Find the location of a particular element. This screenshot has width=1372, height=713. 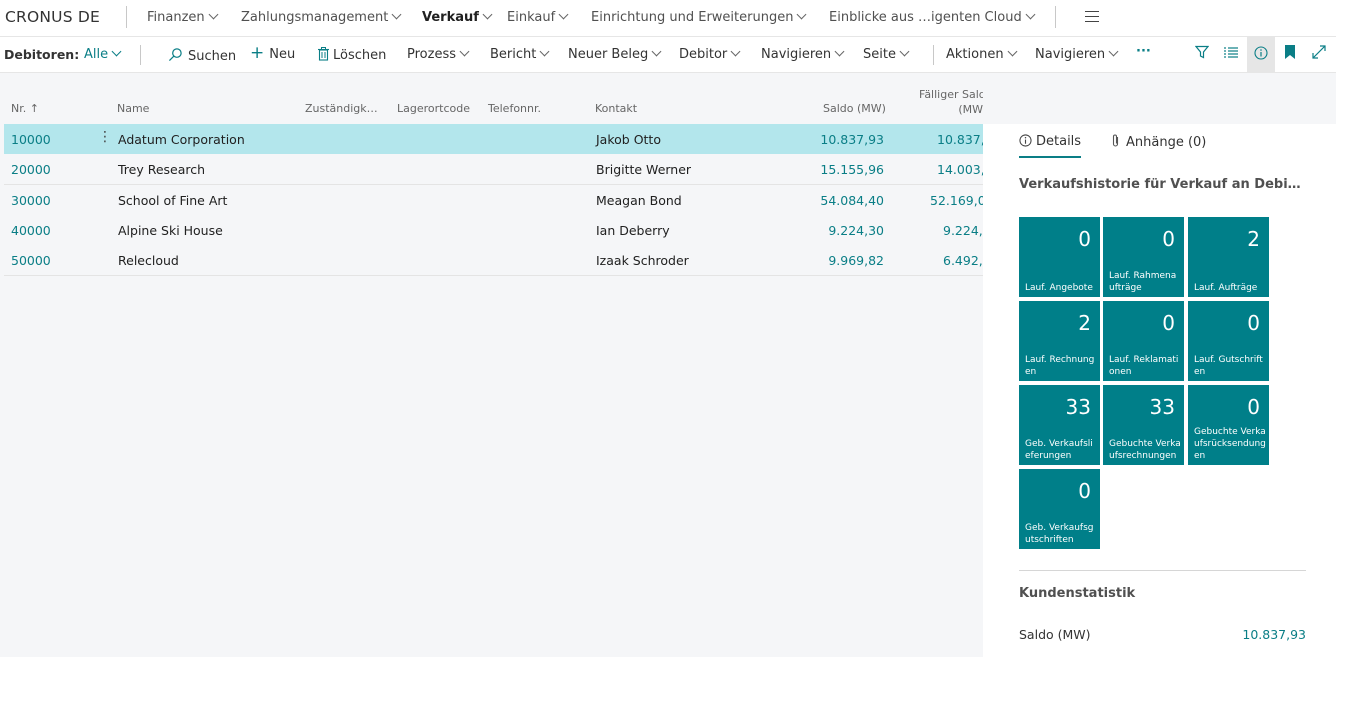

paperclip-icon is located at coordinates (1115, 140).